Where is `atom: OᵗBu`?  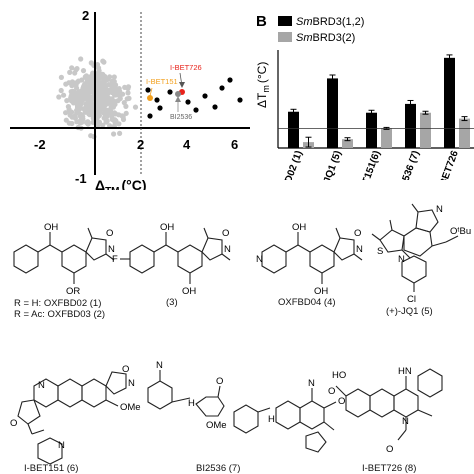 atom: OᵗBu is located at coordinates (460, 231).